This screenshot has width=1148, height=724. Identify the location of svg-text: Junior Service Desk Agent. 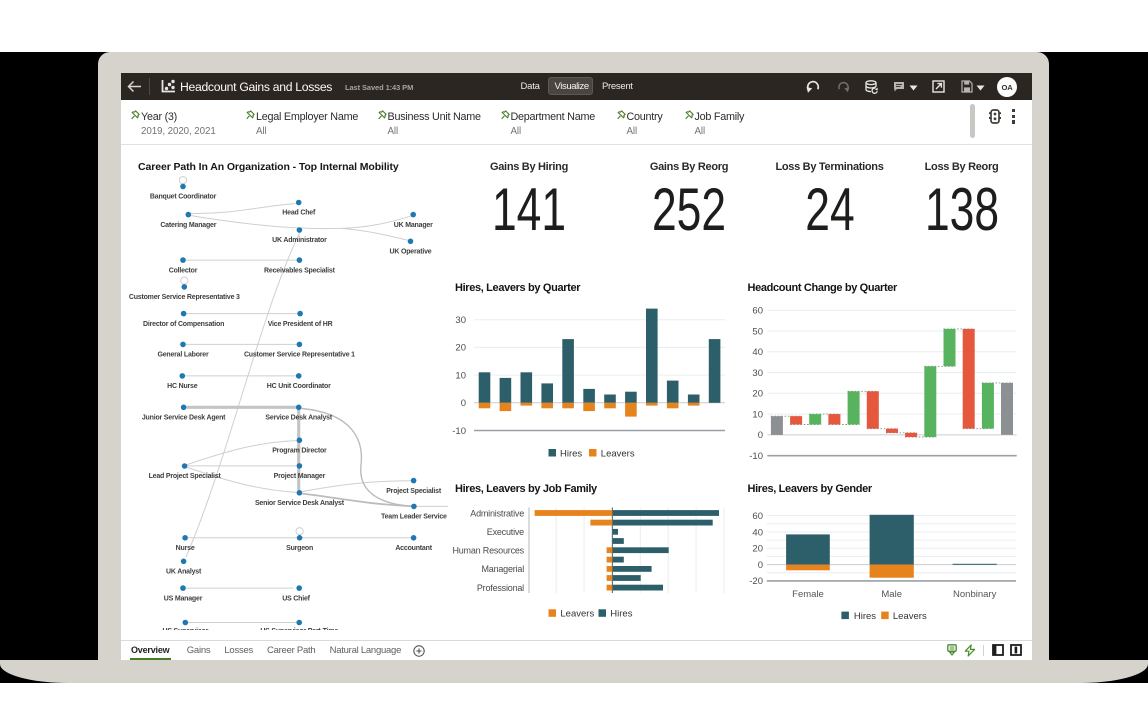
(184, 418).